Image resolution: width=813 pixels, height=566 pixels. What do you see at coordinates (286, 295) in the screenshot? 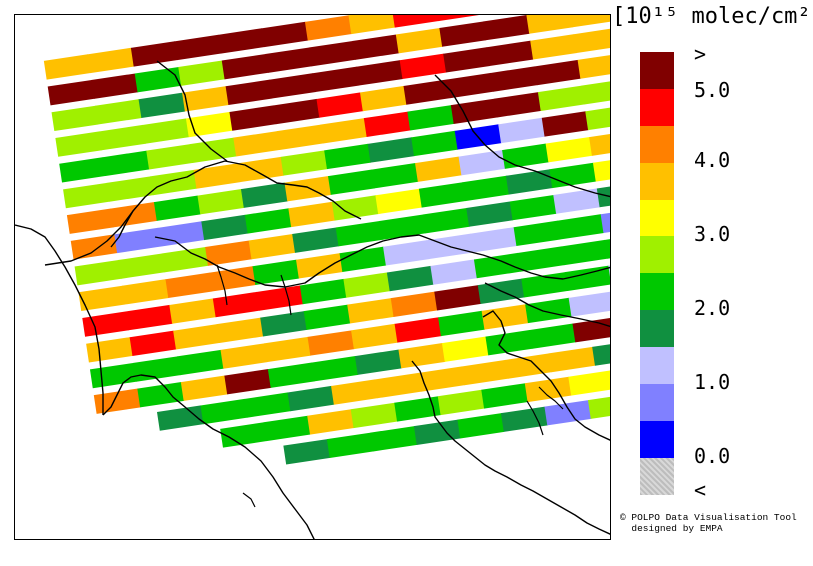
I see `lake-garda` at bounding box center [286, 295].